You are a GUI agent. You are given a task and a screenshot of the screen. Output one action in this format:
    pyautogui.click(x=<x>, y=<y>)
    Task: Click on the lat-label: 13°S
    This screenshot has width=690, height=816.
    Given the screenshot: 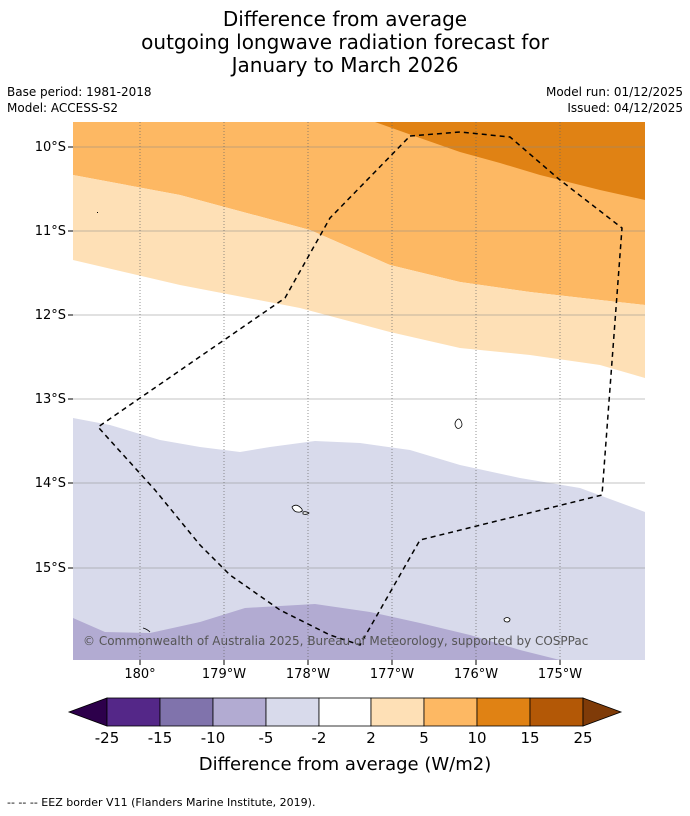 What is the action you would take?
    pyautogui.click(x=50, y=399)
    